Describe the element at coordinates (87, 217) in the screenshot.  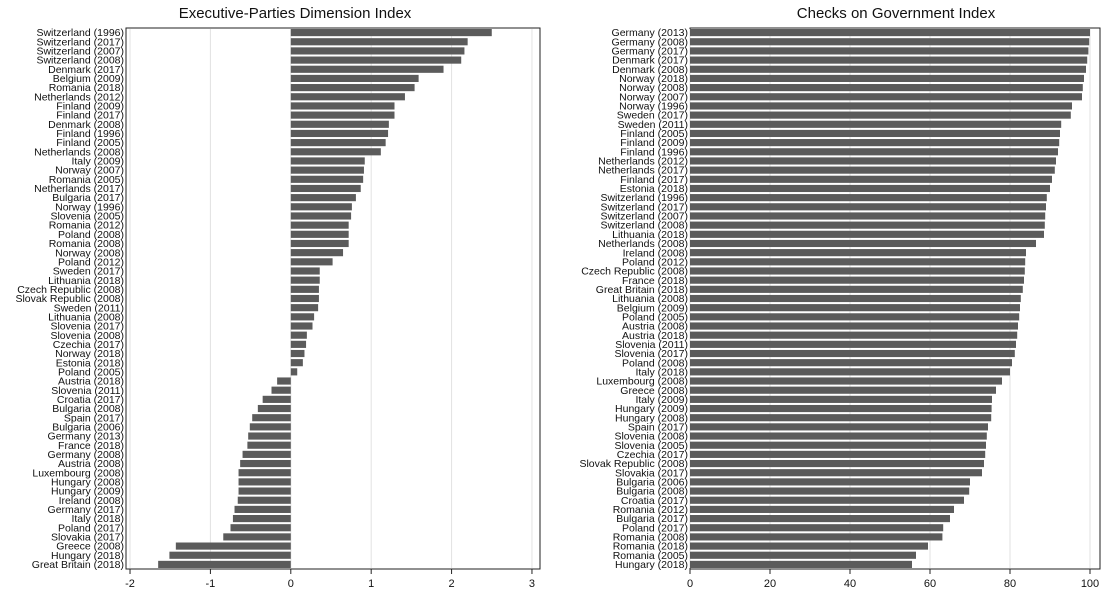
I see `category-label: Slovenia (2005)` at that location.